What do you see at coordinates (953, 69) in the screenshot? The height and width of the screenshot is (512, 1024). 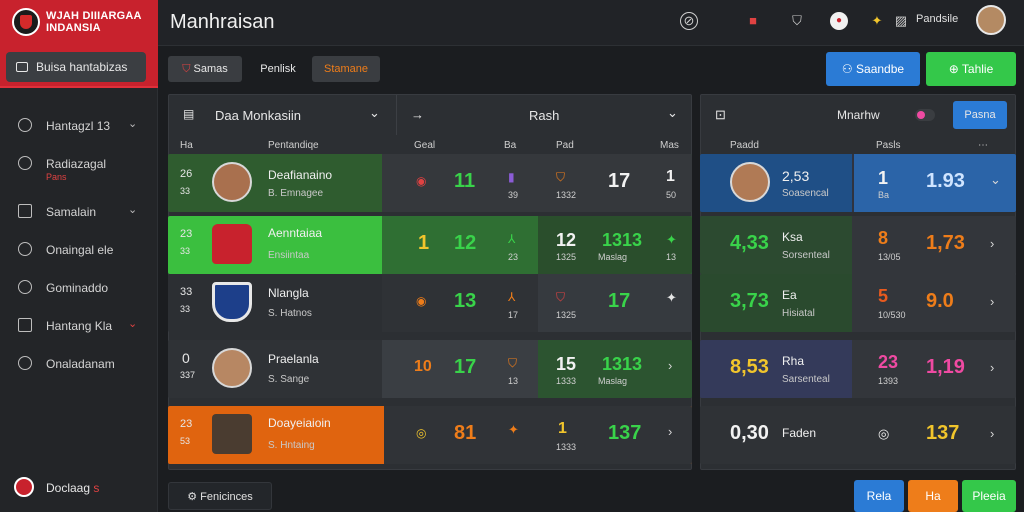 I see `plus-icon: ⊕` at bounding box center [953, 69].